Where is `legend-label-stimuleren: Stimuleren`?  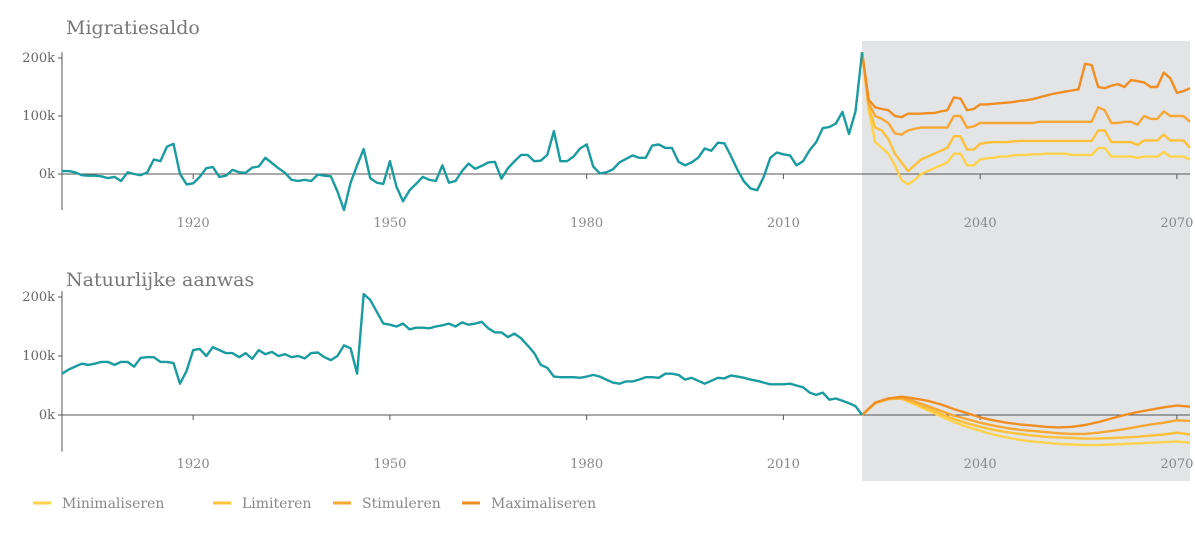 legend-label-stimuleren: Stimuleren is located at coordinates (401, 504).